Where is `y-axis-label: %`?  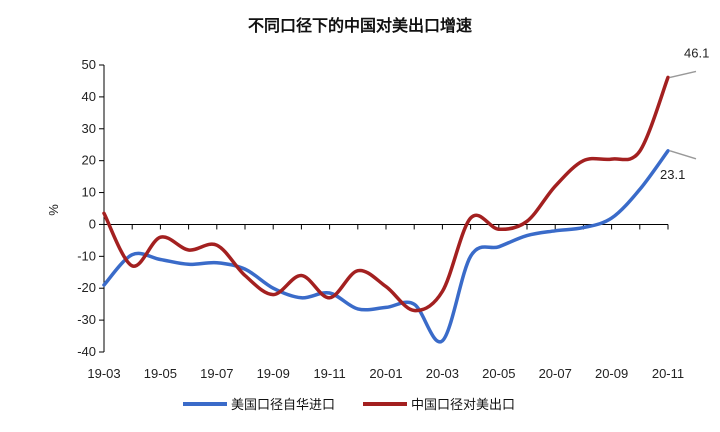
y-axis-label: % is located at coordinates (53, 210).